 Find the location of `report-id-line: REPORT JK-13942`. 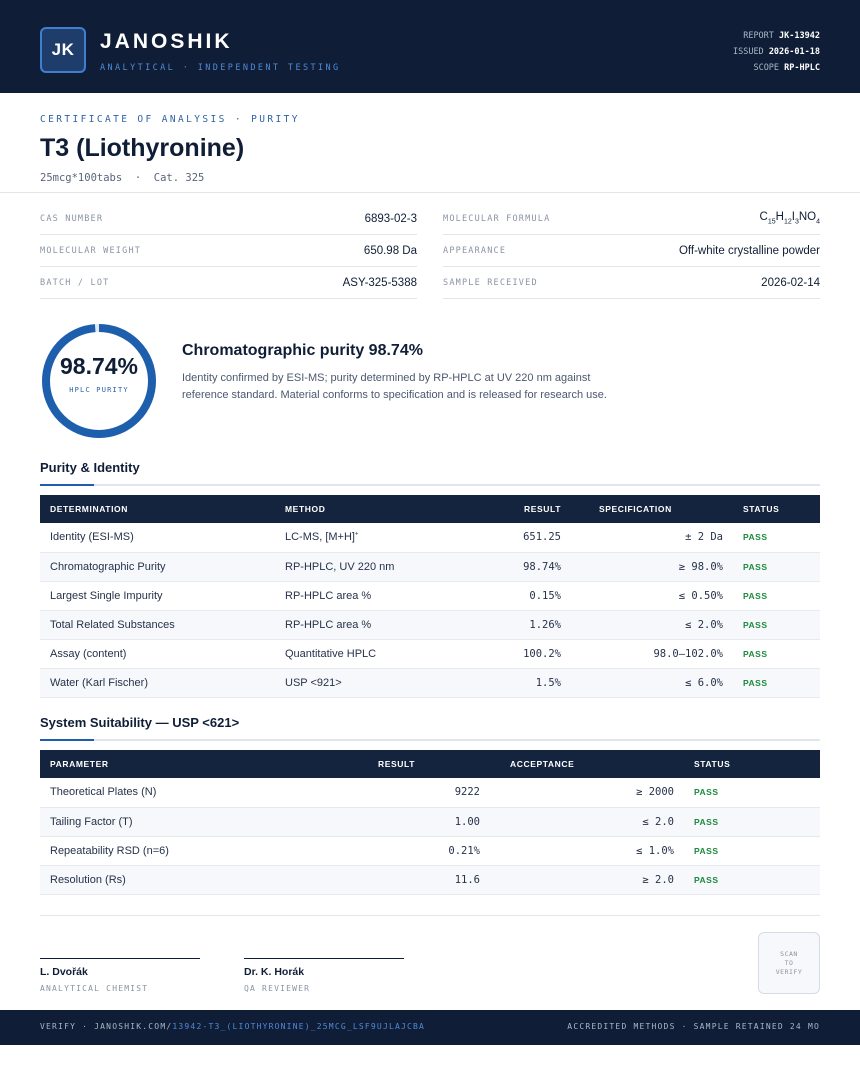

report-id-line: REPORT JK-13942 is located at coordinates (781, 36).